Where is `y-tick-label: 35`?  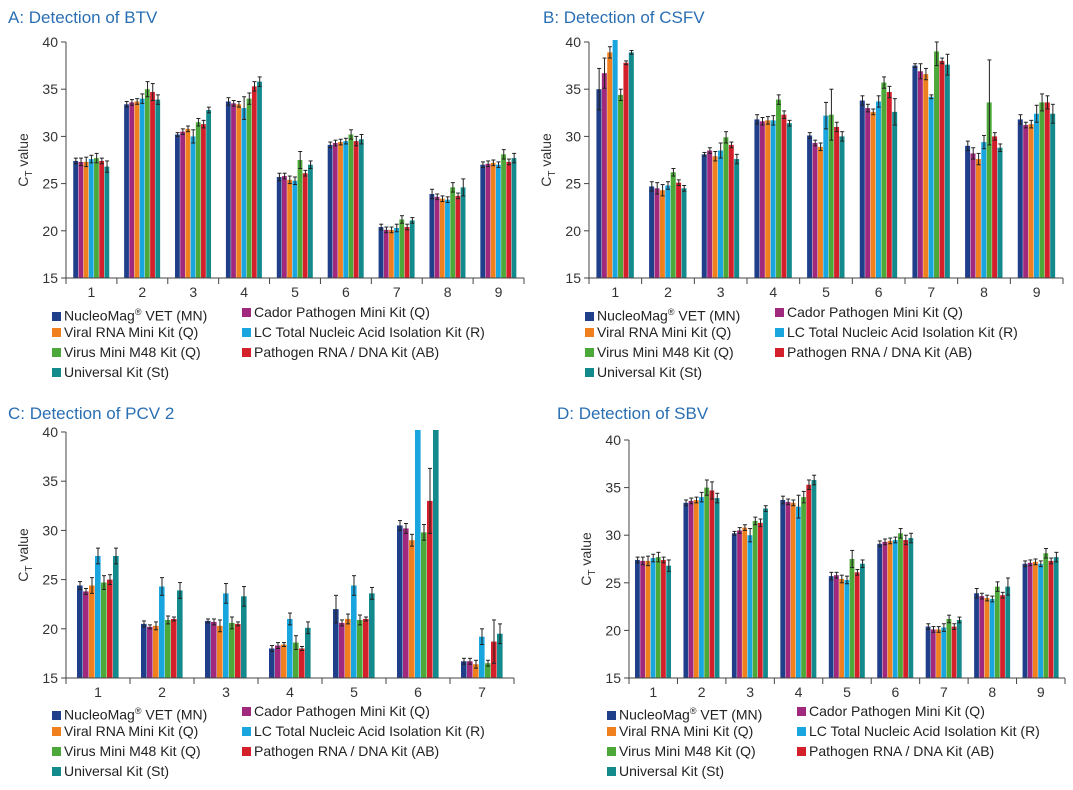
y-tick-label: 35 is located at coordinates (50, 89).